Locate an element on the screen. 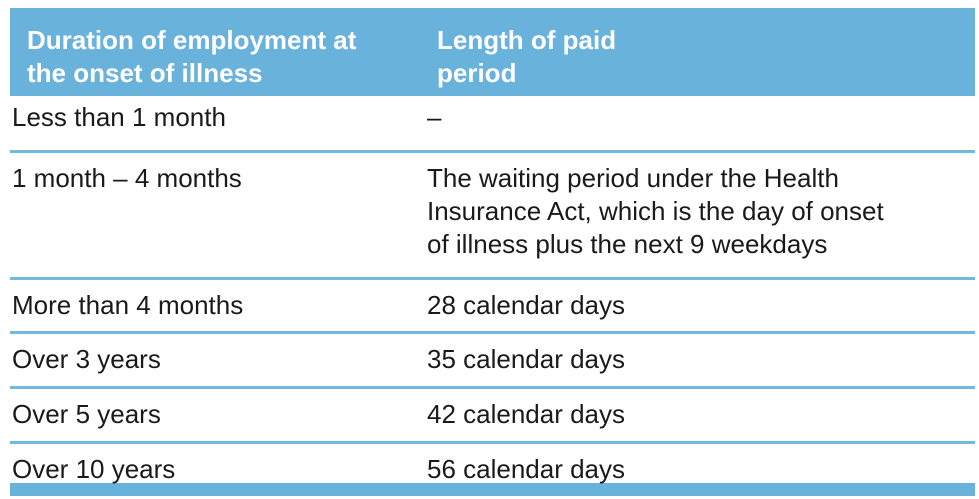 This screenshot has height=499, width=979. cell-duration: Less than 1 month is located at coordinates (119, 117).